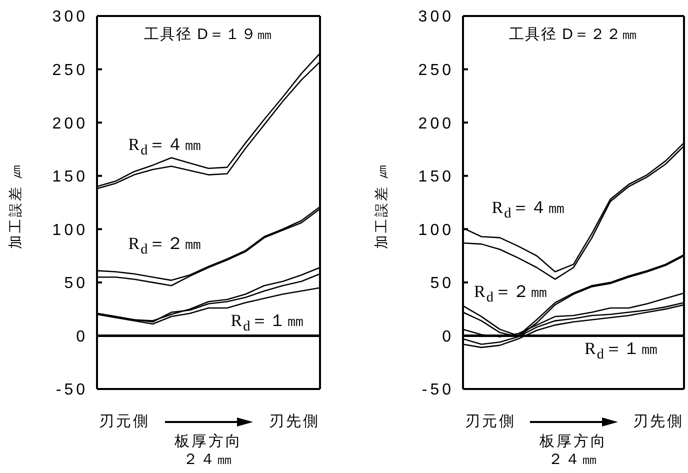  I want to click on text: 工具径 D＝１９㎜, so click(208, 35).